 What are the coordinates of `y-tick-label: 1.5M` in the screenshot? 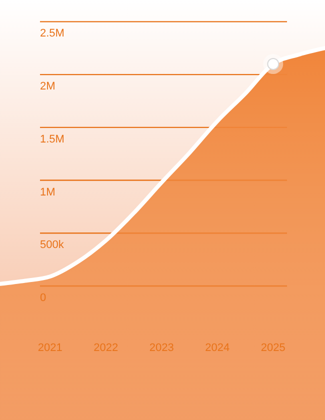 It's located at (52, 139).